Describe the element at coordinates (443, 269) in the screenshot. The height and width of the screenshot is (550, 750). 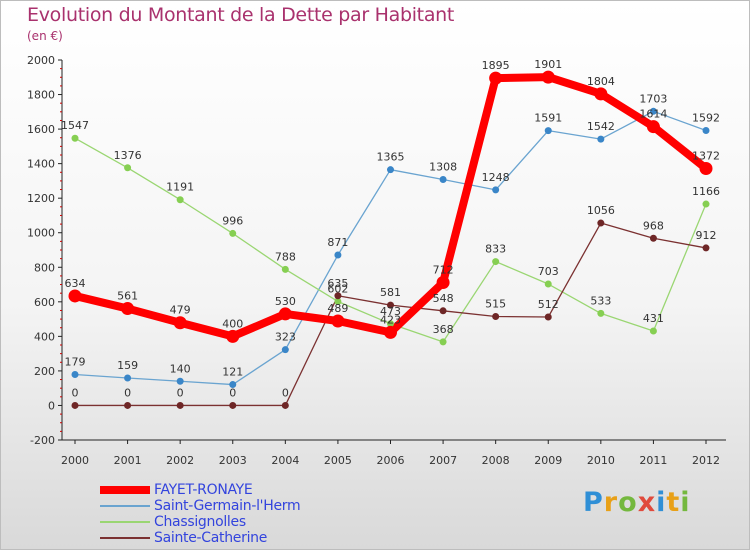
I see `data-label: 712` at that location.